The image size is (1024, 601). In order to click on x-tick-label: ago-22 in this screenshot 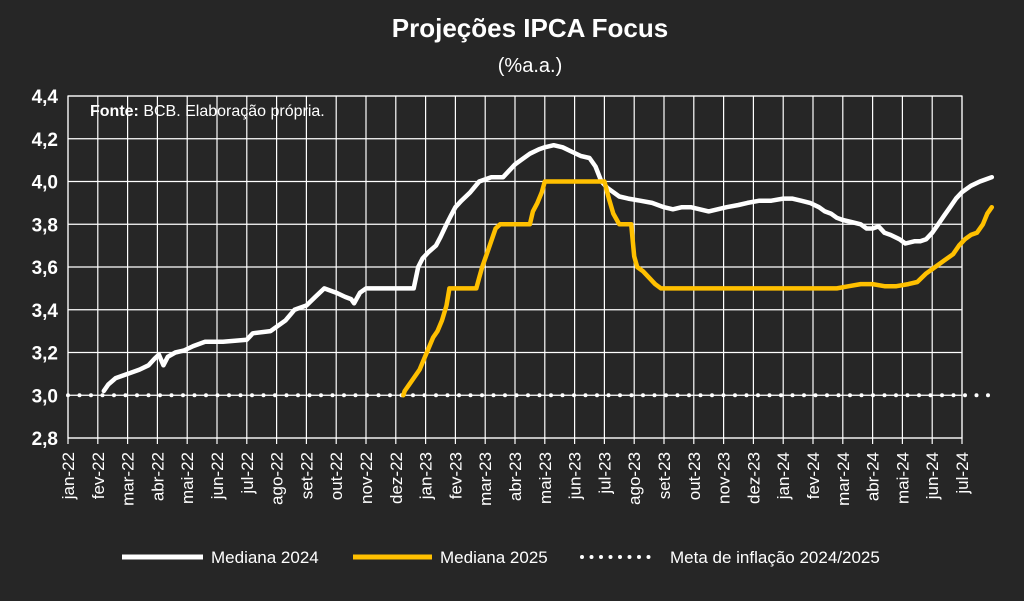, I will do `click(277, 478)`.